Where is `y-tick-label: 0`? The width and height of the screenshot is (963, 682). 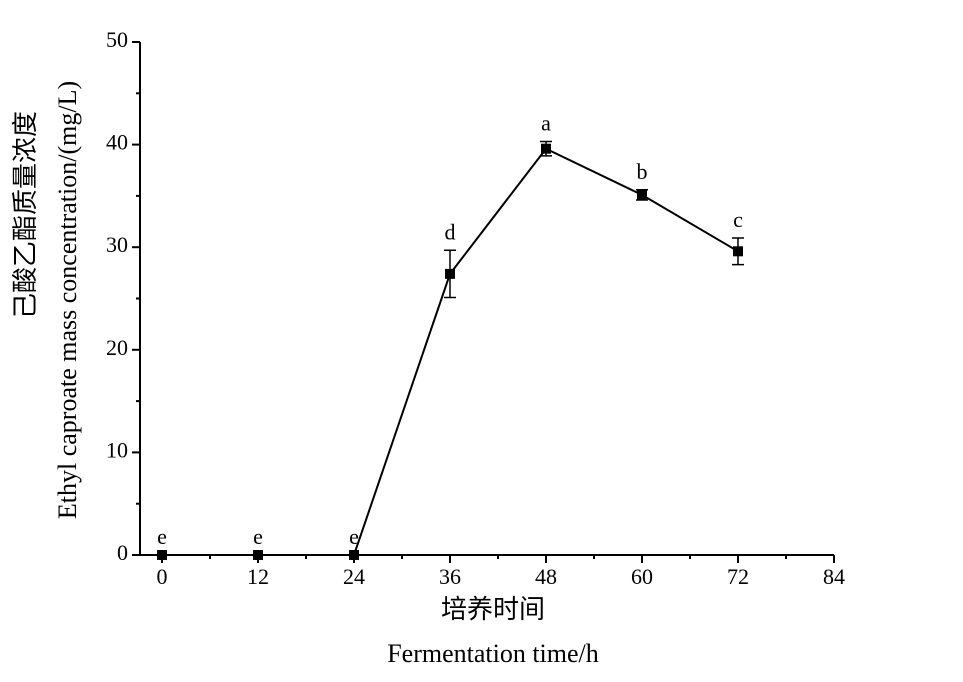
y-tick-label: 0 is located at coordinates (122, 552).